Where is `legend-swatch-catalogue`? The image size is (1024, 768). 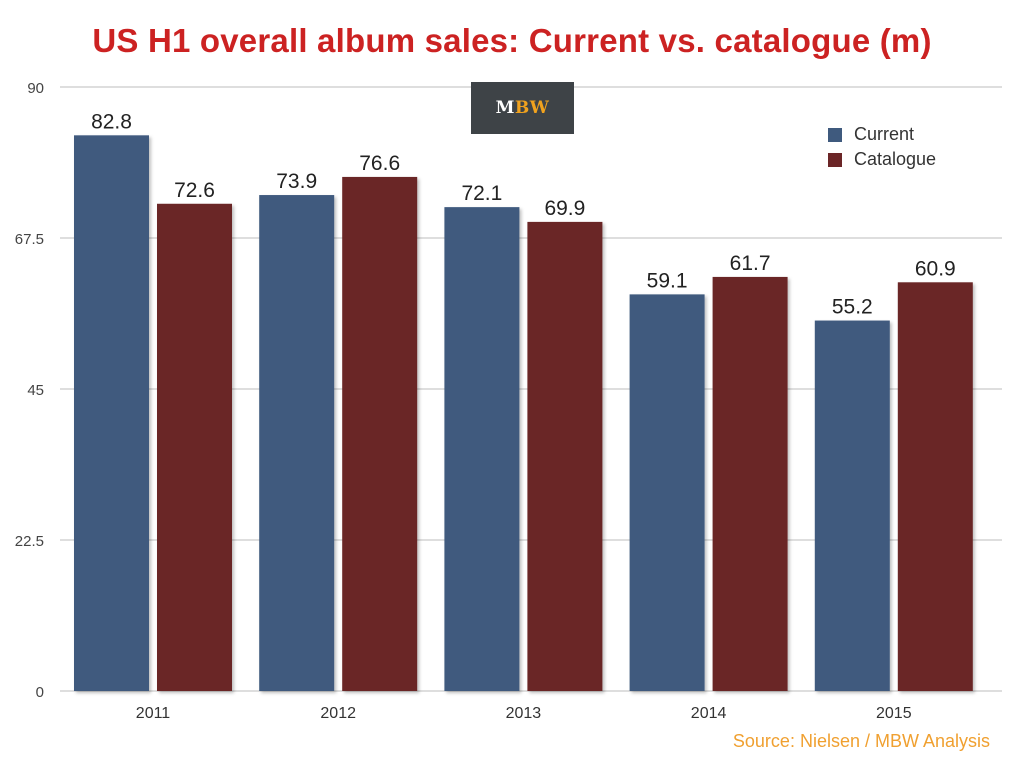
legend-swatch-catalogue is located at coordinates (835, 159).